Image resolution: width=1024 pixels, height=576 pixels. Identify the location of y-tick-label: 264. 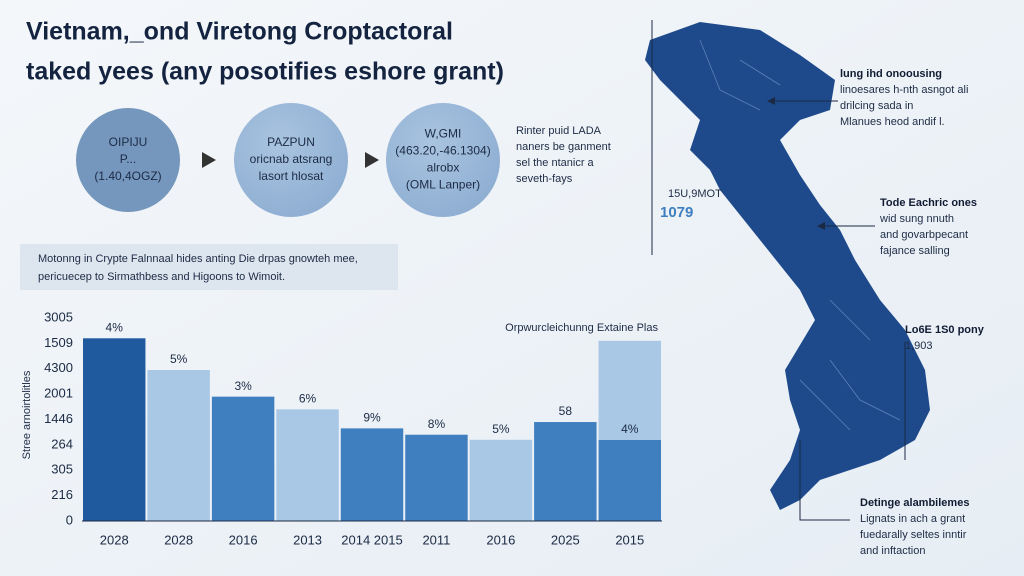
(62, 443).